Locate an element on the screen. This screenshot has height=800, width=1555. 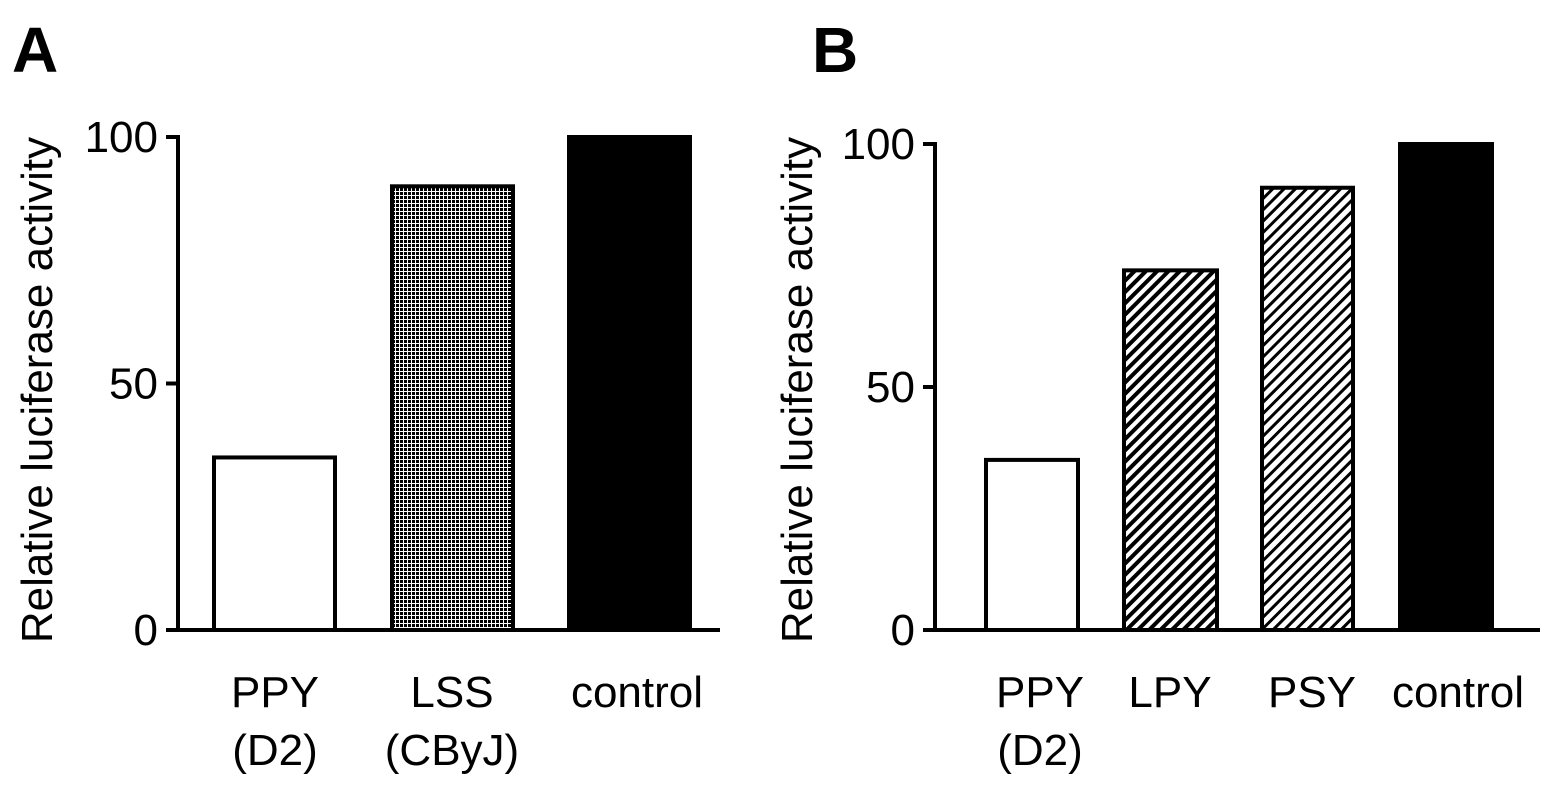
panel-a-x-label-1-line-1: (CByJ) is located at coordinates (452, 750).